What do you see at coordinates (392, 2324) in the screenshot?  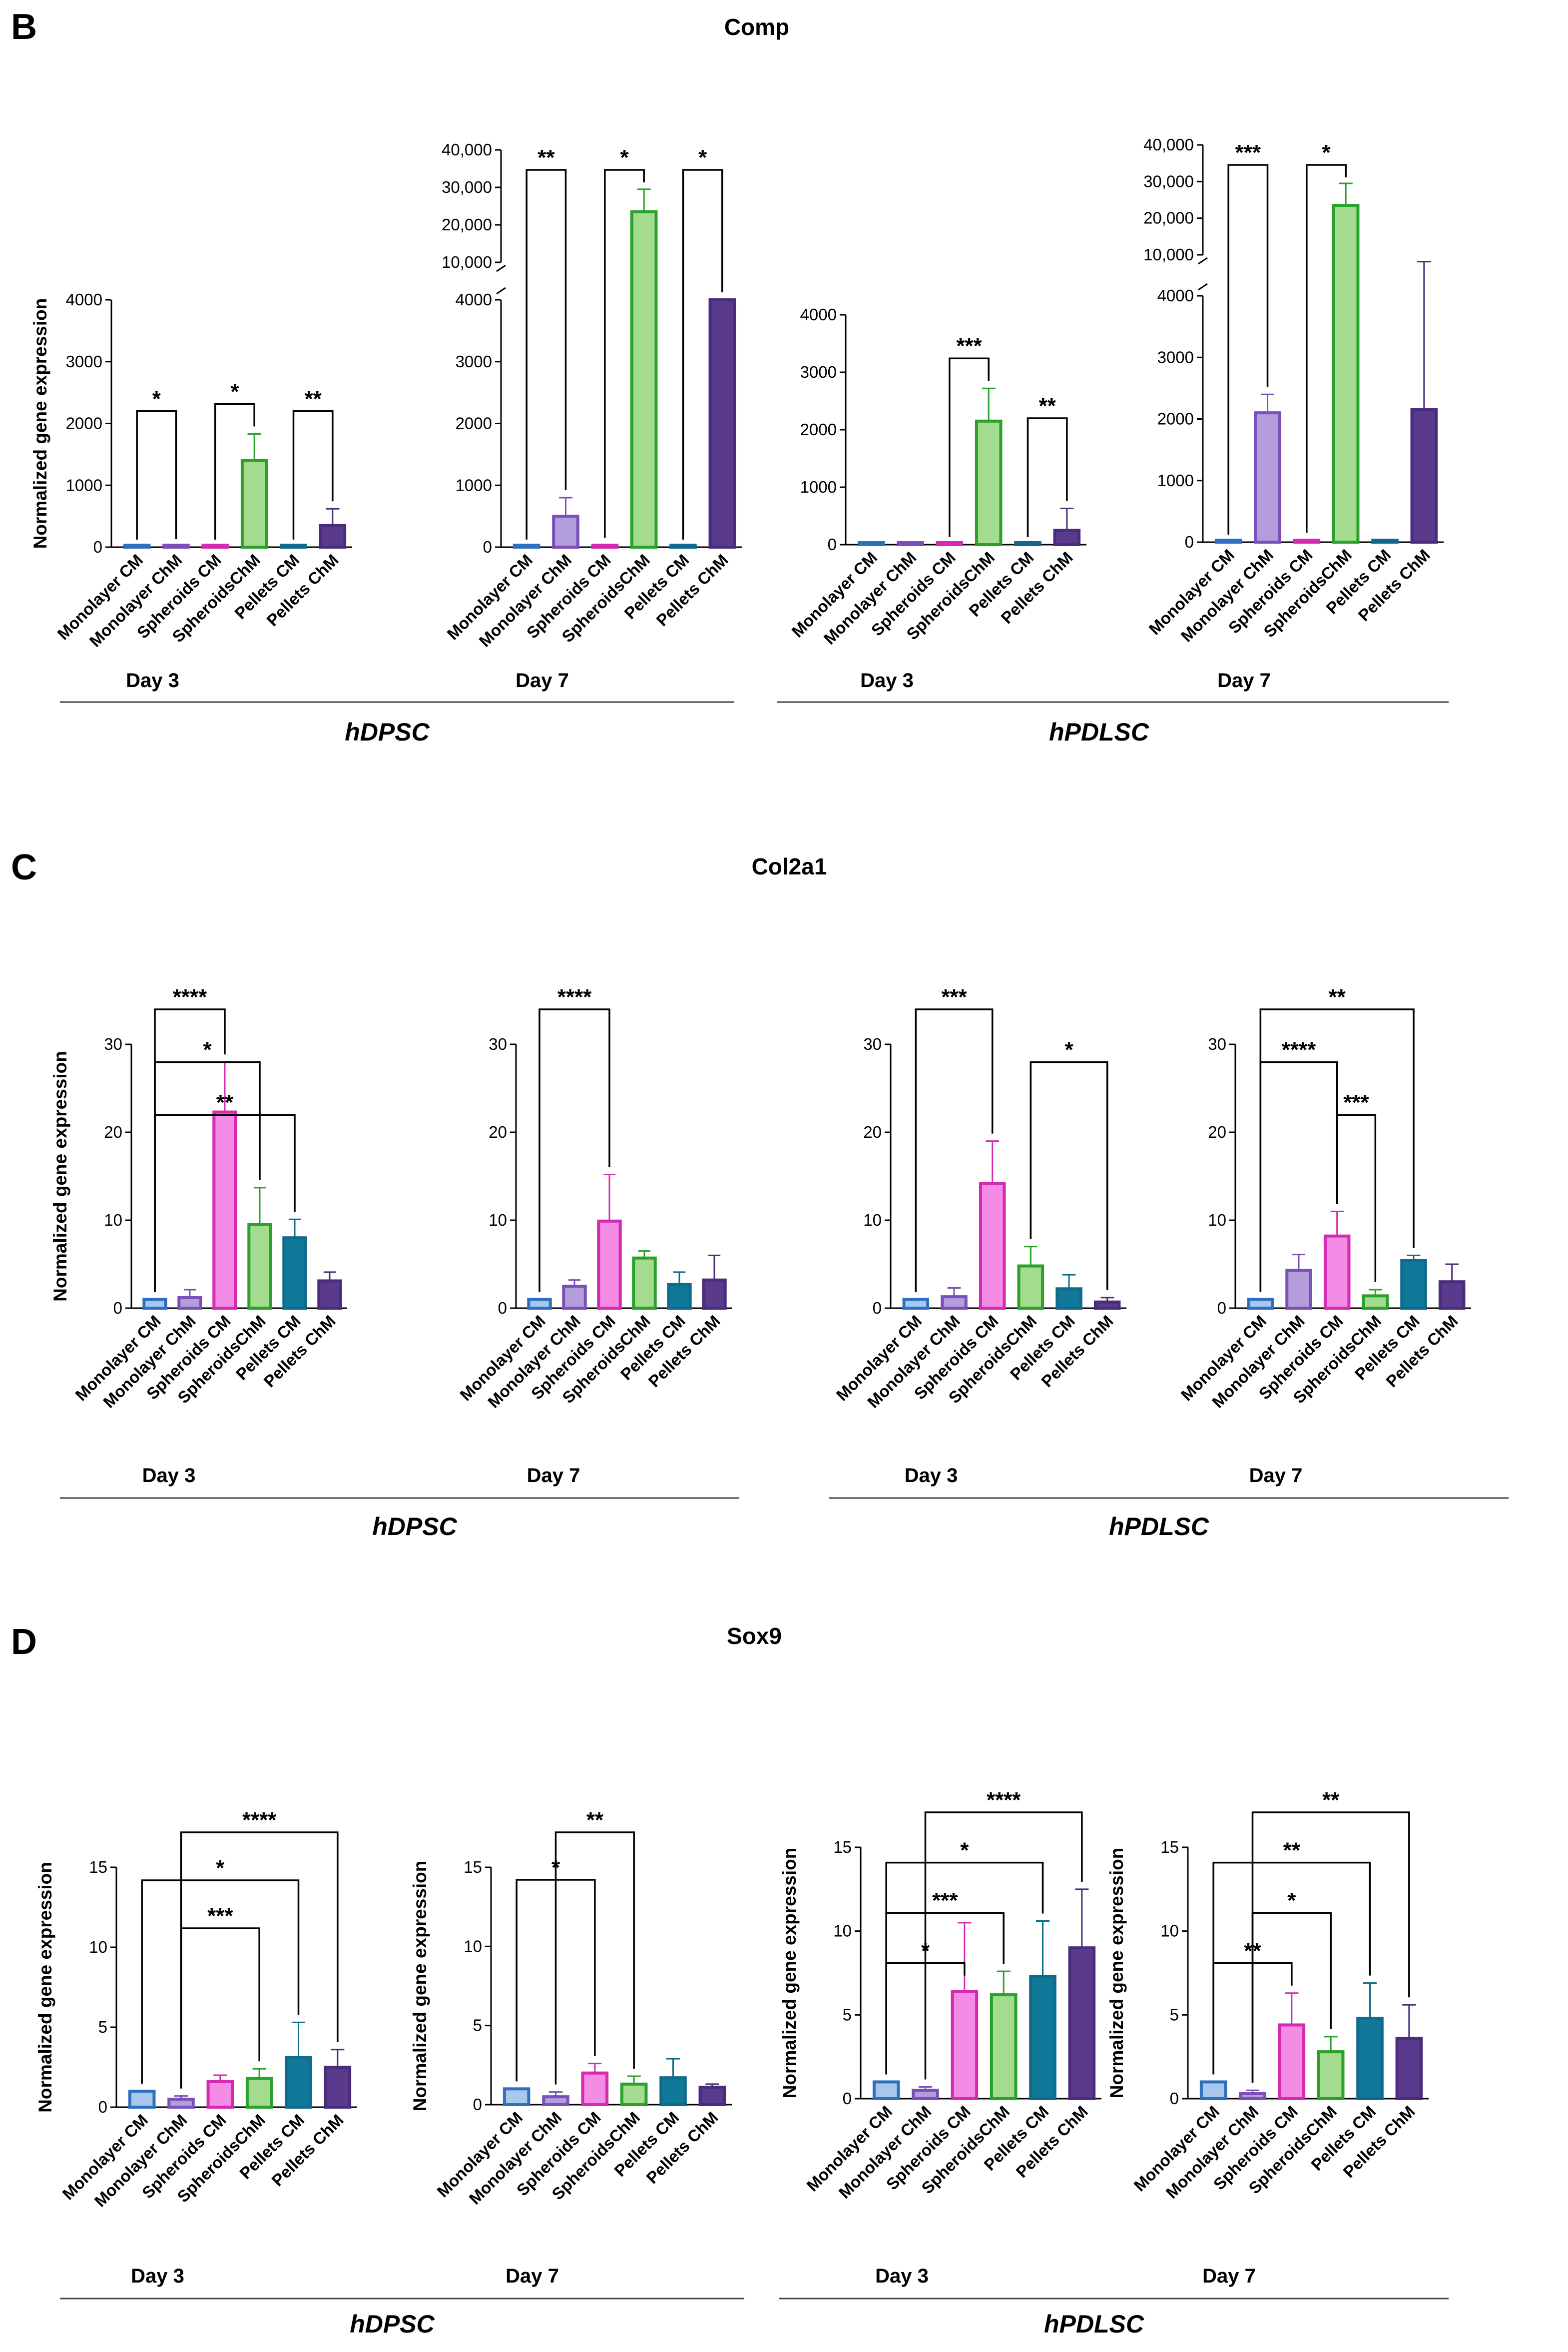 I see `cell-group-label: hDPSC` at bounding box center [392, 2324].